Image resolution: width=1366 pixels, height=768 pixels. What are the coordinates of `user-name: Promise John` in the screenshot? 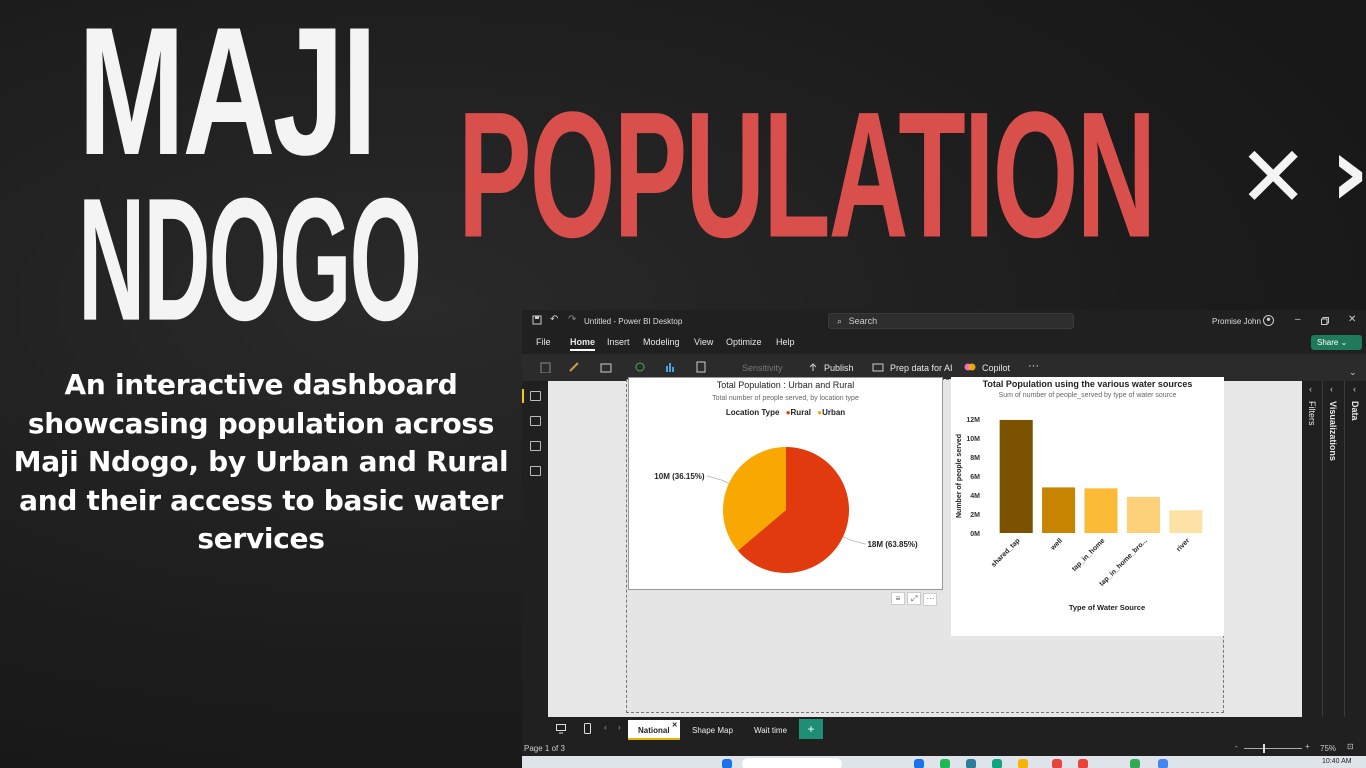 It's located at (1236, 321).